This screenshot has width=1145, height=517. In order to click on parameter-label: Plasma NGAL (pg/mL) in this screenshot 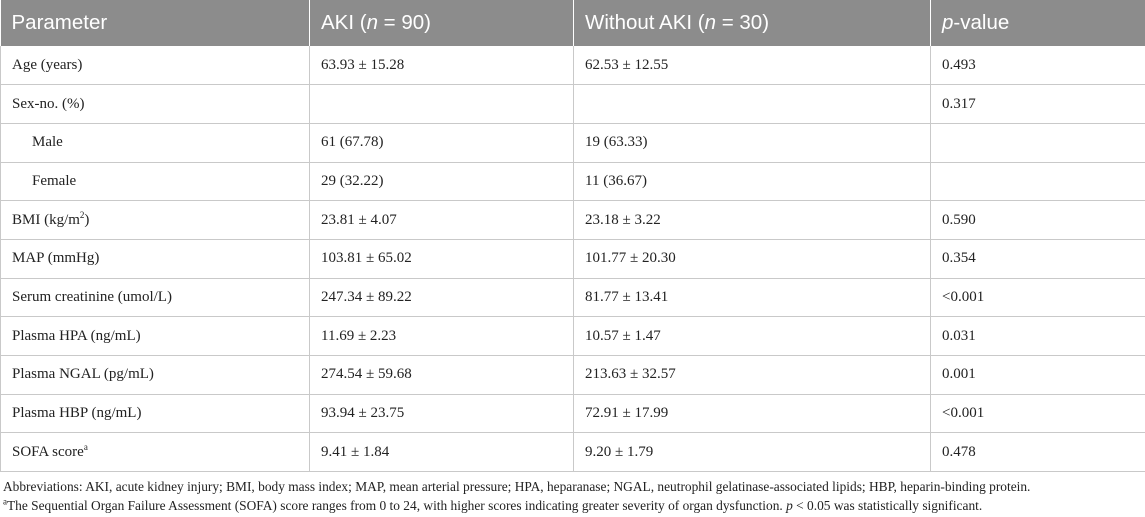, I will do `click(83, 374)`.